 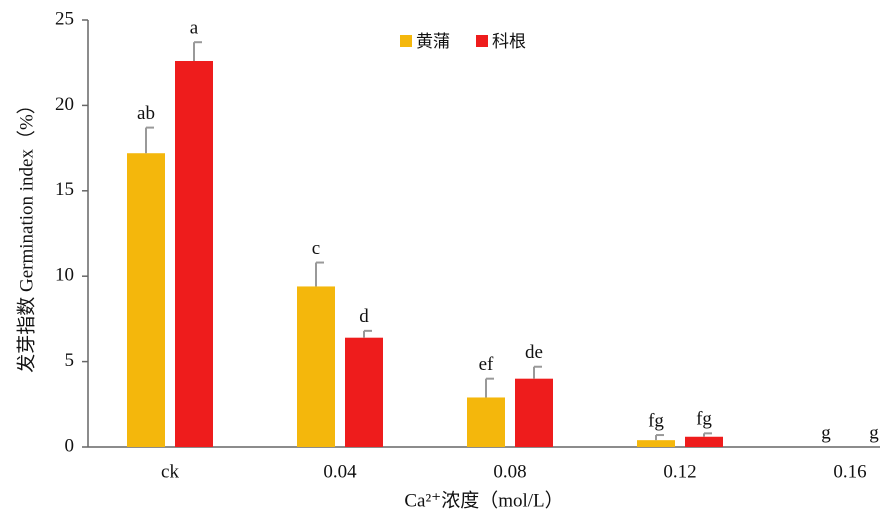 What do you see at coordinates (64, 189) in the screenshot?
I see `y-tick-label: 15` at bounding box center [64, 189].